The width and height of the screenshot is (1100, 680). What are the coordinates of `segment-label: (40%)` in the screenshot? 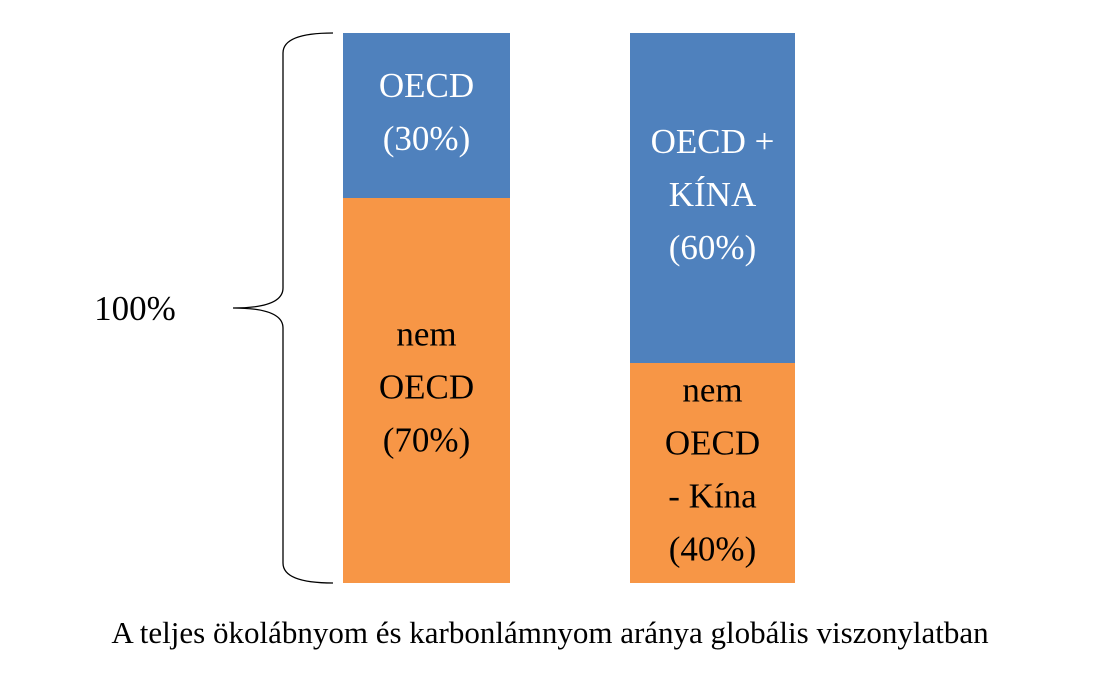 It's located at (712, 549).